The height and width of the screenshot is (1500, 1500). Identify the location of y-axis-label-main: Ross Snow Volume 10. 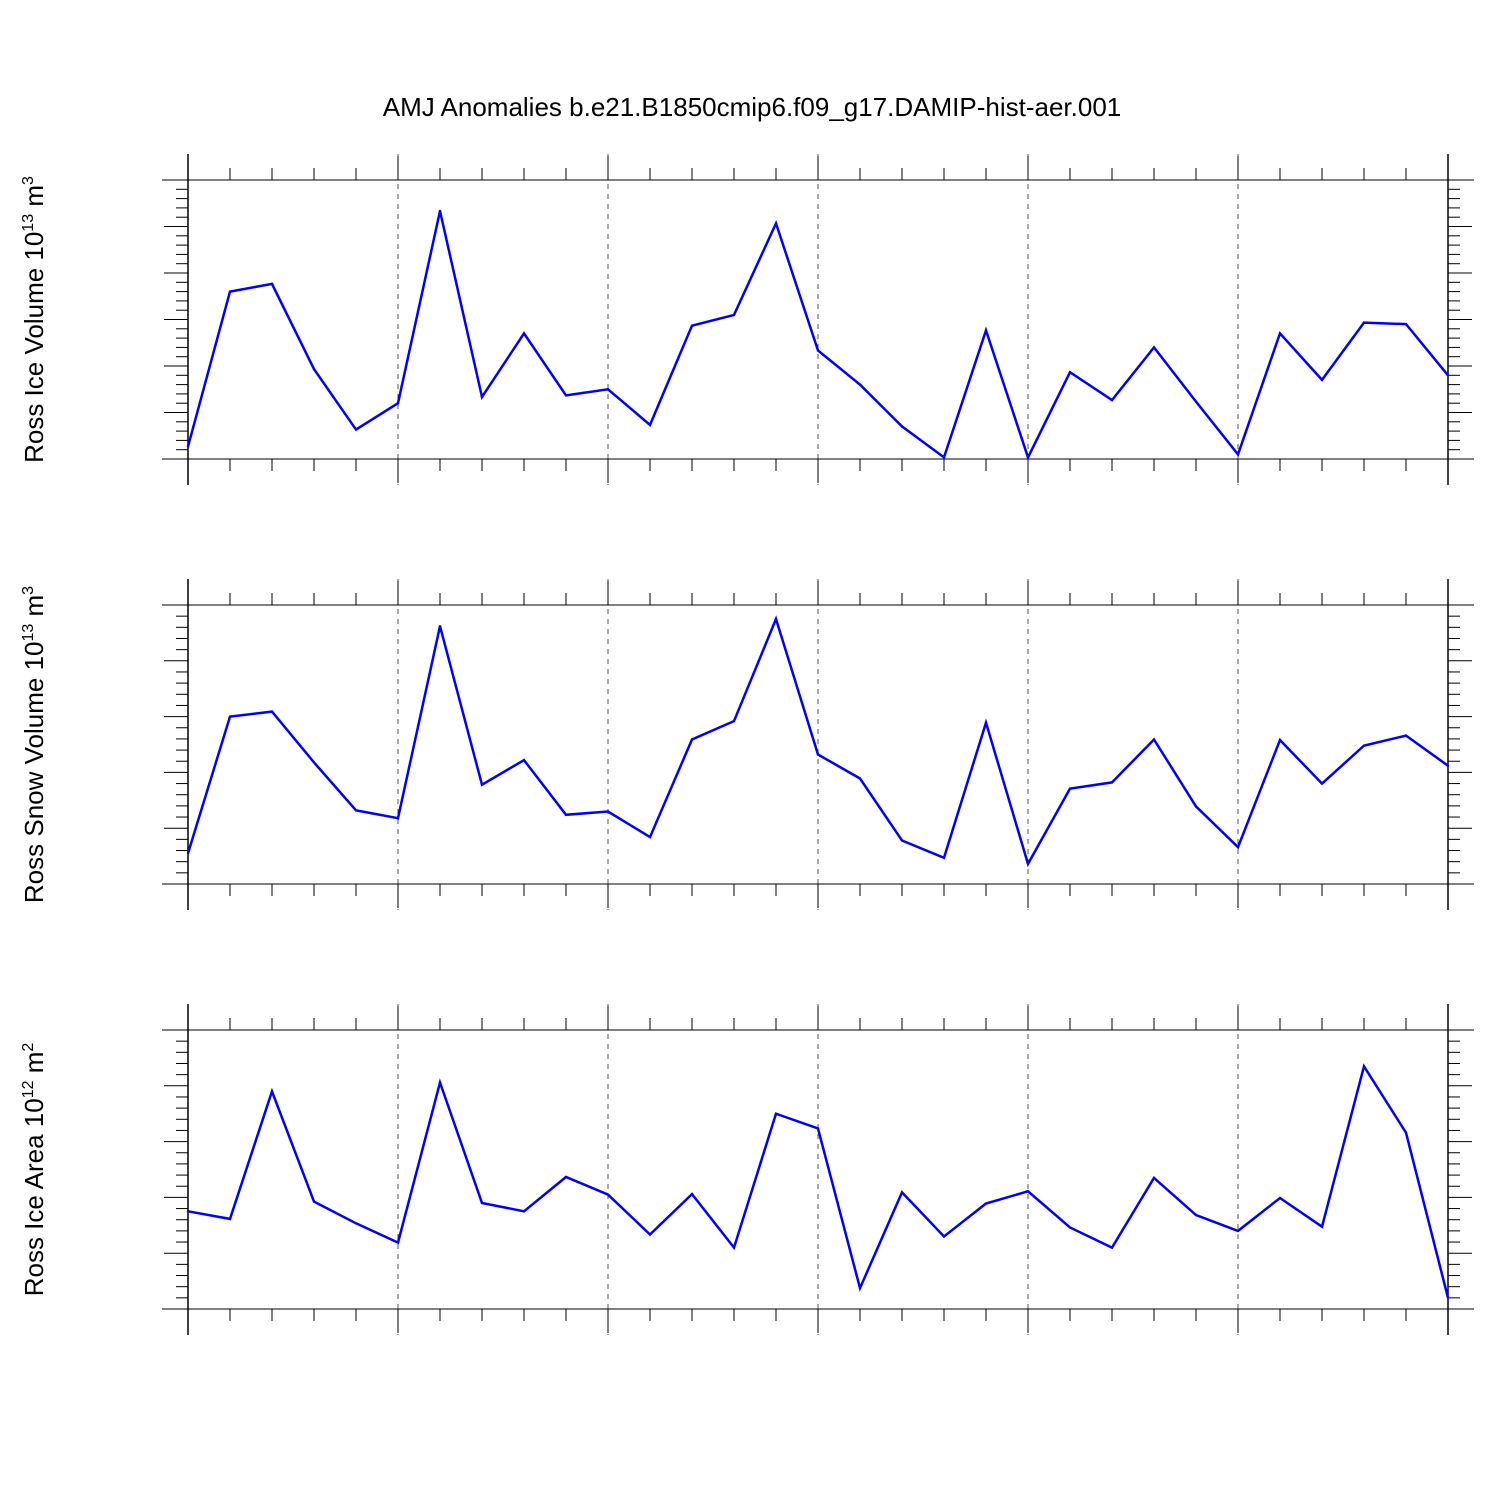
(34, 773).